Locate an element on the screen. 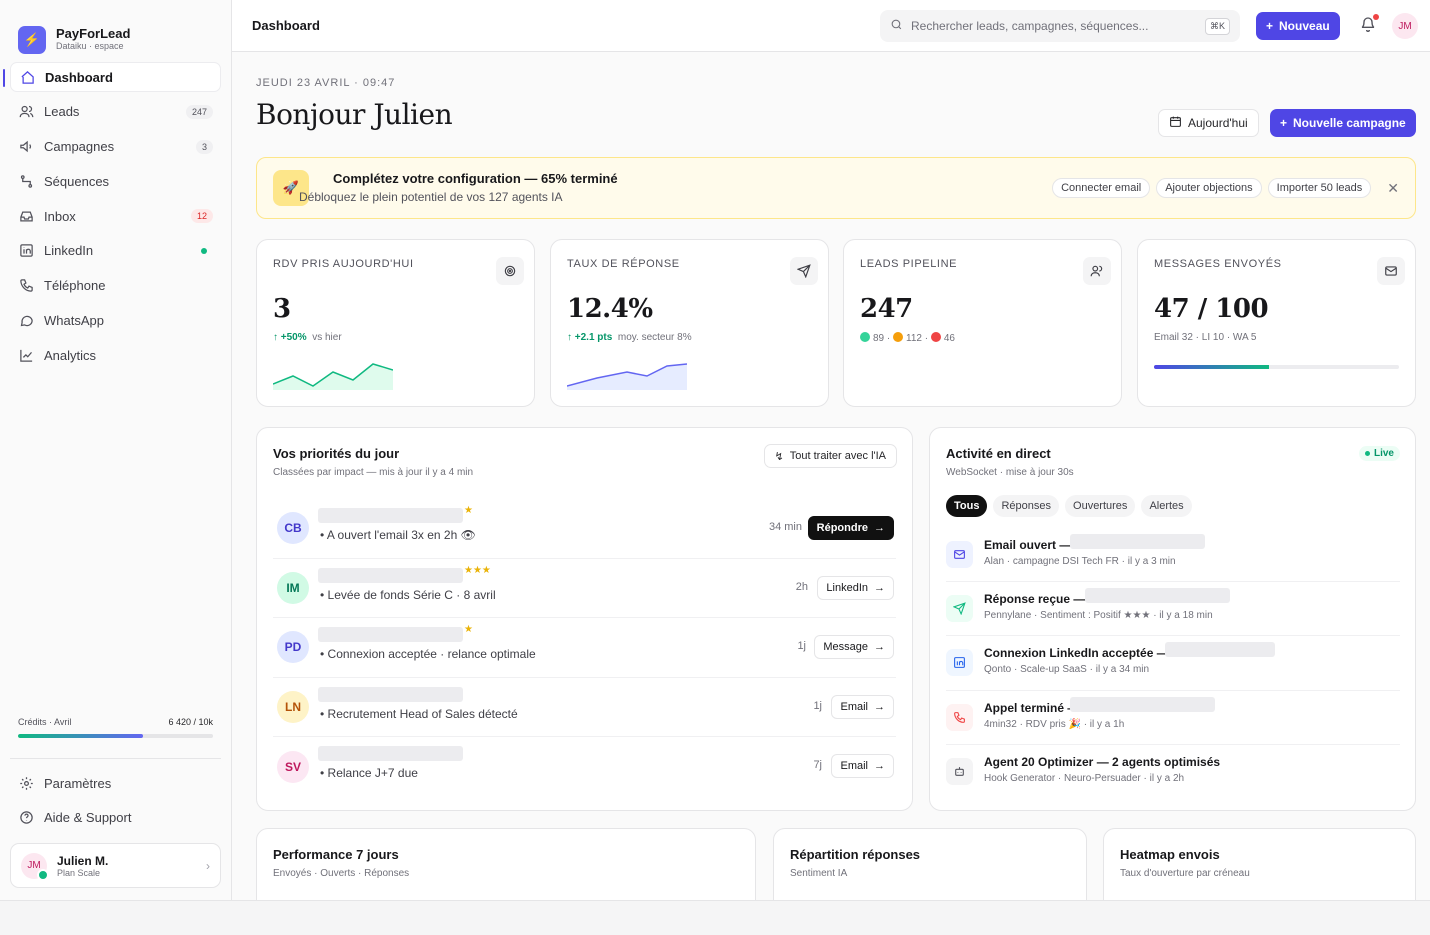 This screenshot has height=935, width=1430. filter-replies: Réponses is located at coordinates (1026, 506).